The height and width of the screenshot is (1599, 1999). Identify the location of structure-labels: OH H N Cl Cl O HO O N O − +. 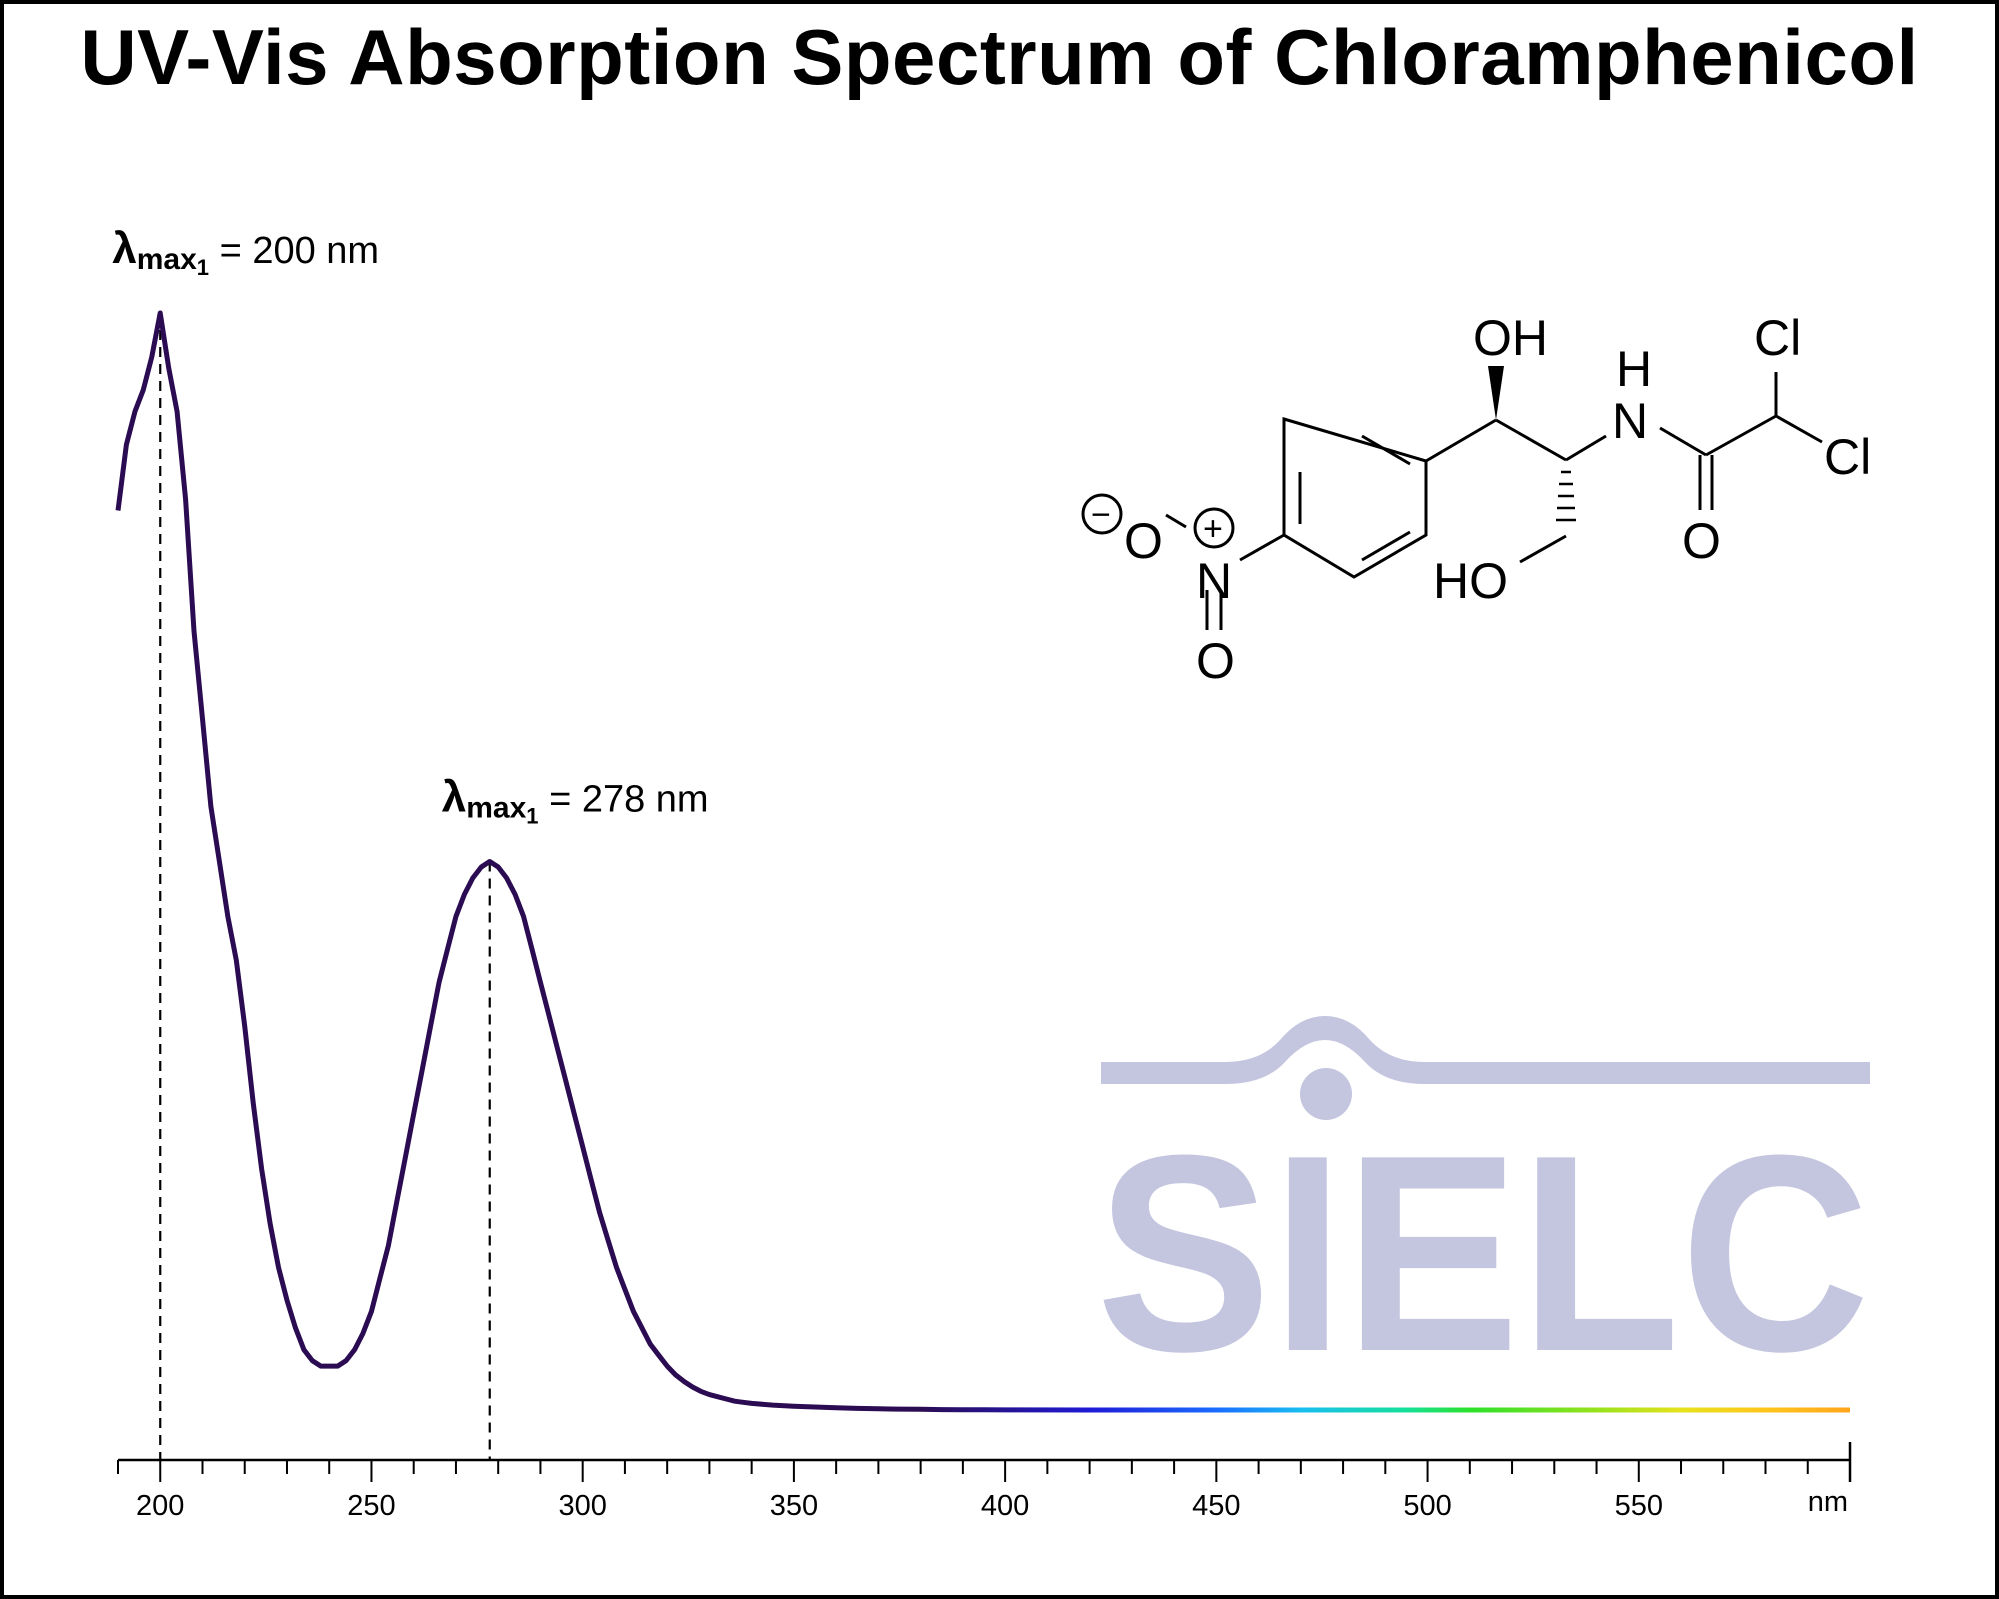
(1481, 499).